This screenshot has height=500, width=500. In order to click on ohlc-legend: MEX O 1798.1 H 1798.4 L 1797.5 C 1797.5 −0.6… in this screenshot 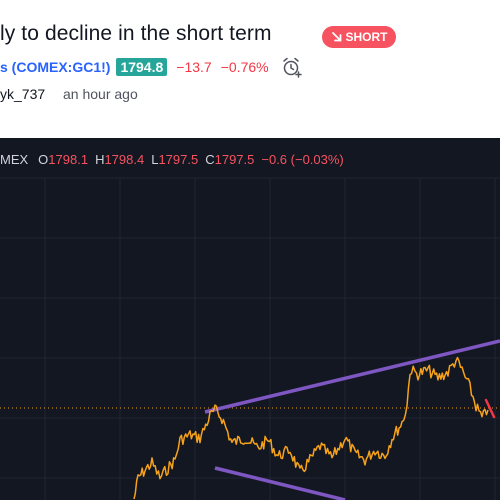, I will do `click(175, 159)`.